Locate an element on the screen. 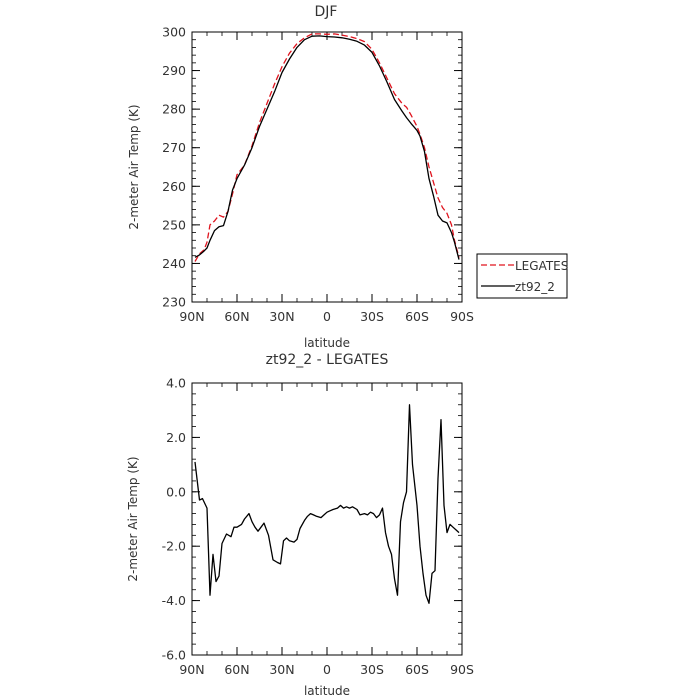 The width and height of the screenshot is (700, 700). legend: LEGATES zt92_2 is located at coordinates (522, 276).